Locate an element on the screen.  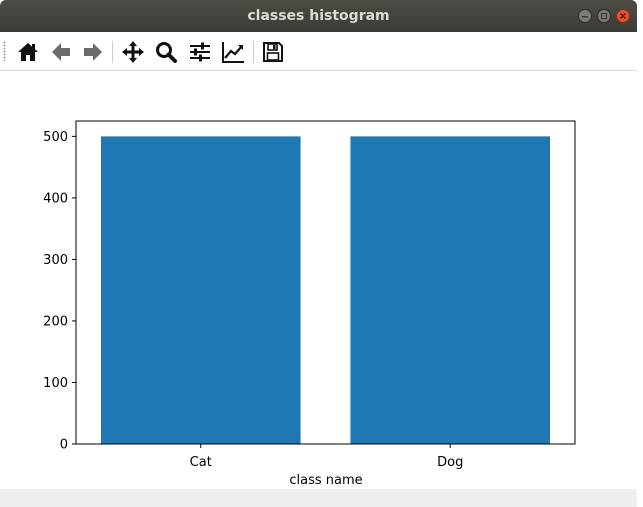
pan-button is located at coordinates (133, 52).